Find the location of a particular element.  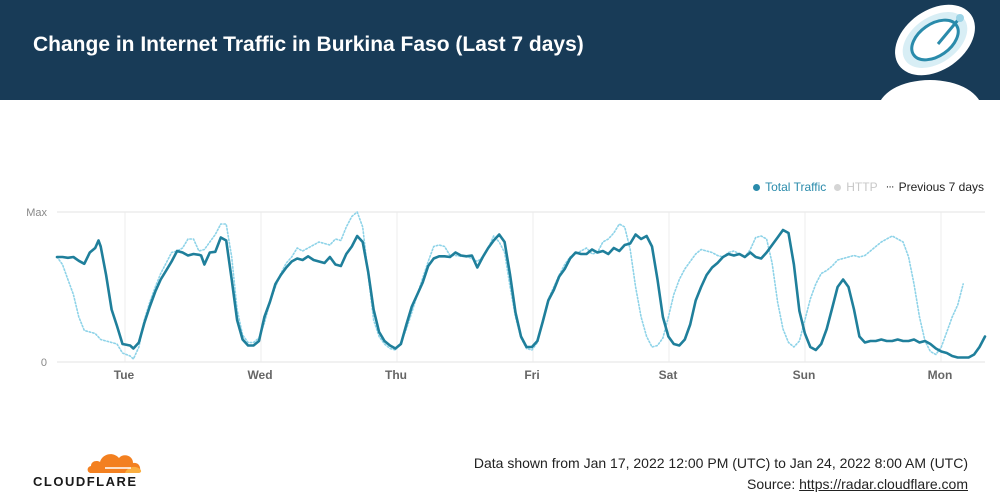

logo-wordmark: CLOUDFLARE is located at coordinates (85, 481).